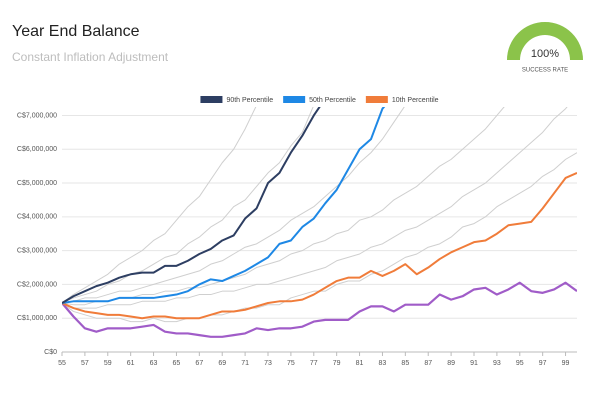  I want to click on x-tick-label: 83, so click(383, 363).